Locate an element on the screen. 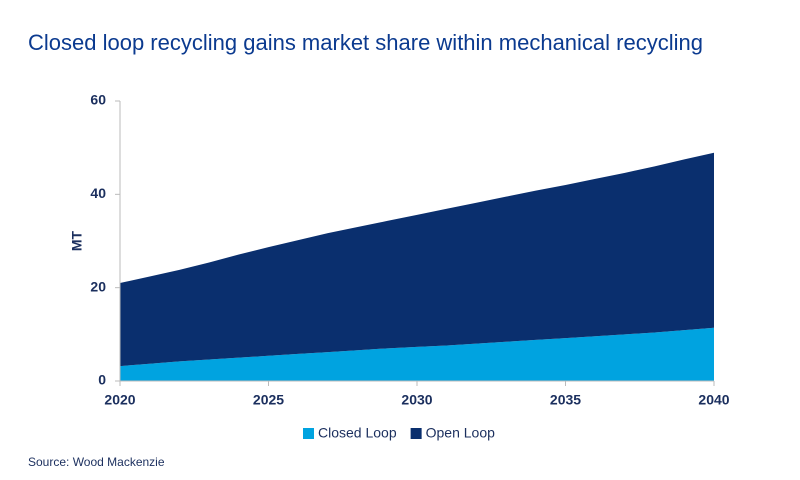 This screenshot has height=480, width=800. x-tick-label: 2020 is located at coordinates (119, 400).